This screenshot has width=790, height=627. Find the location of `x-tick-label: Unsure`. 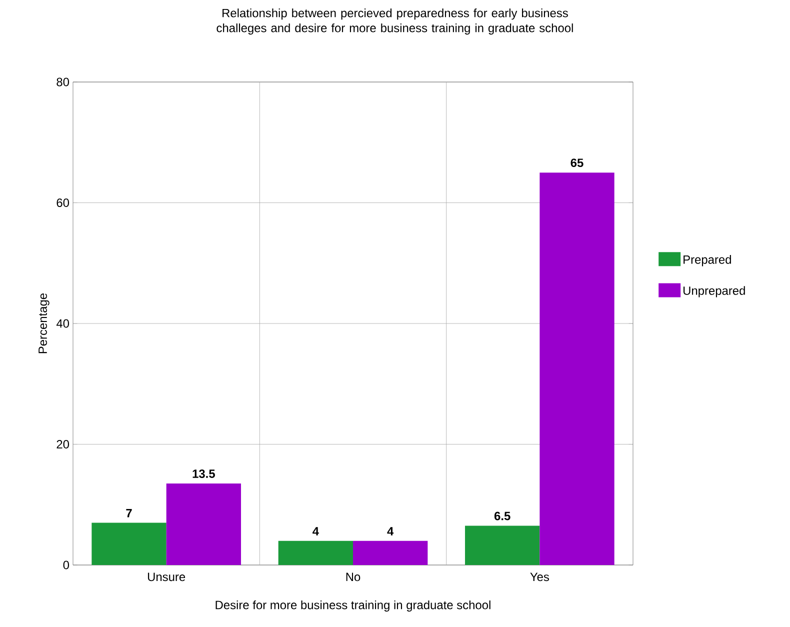

x-tick-label: Unsure is located at coordinates (167, 577).